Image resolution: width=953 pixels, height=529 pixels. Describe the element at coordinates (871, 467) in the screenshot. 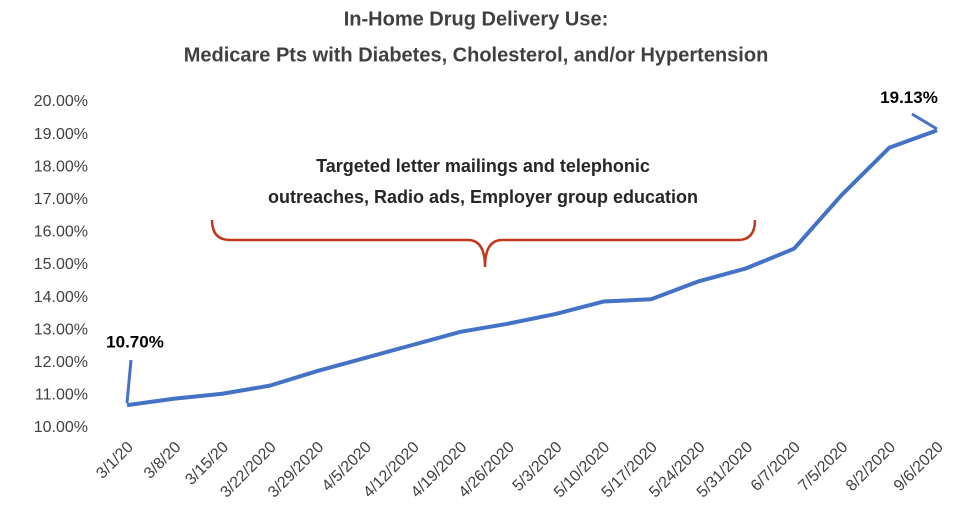

I see `x-tick-label: 8/2/2020` at that location.